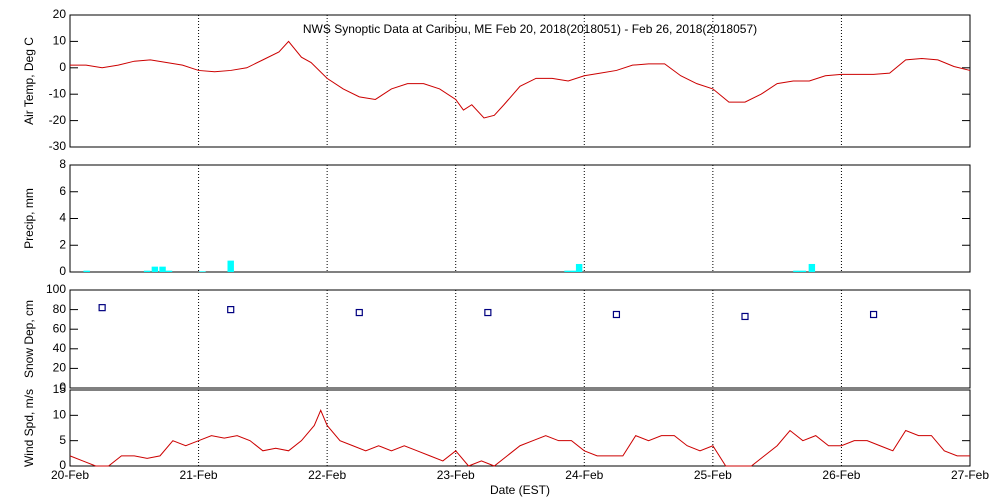  I want to click on y-tick-label: 15, so click(60, 389).